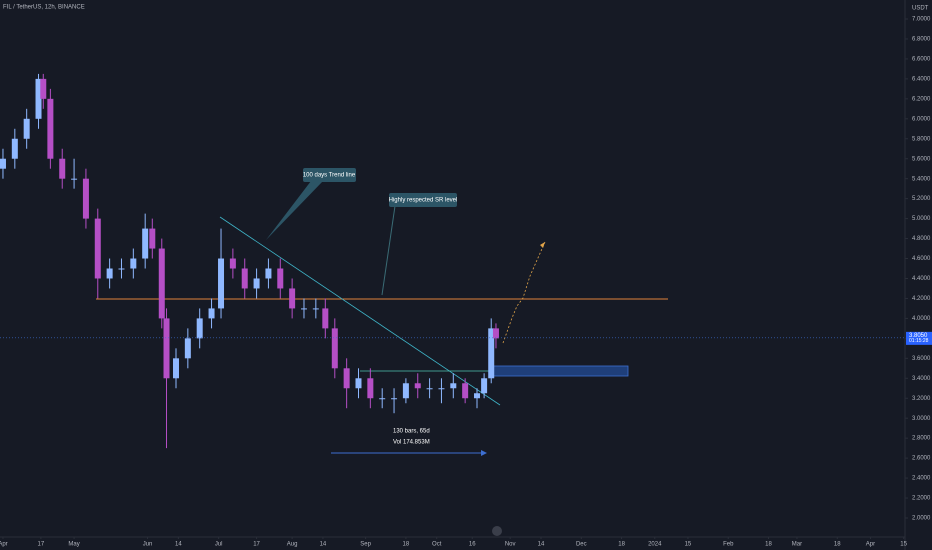 This screenshot has width=932, height=550. What do you see at coordinates (921, 59) in the screenshot?
I see `y-tick-label: 6.6000` at bounding box center [921, 59].